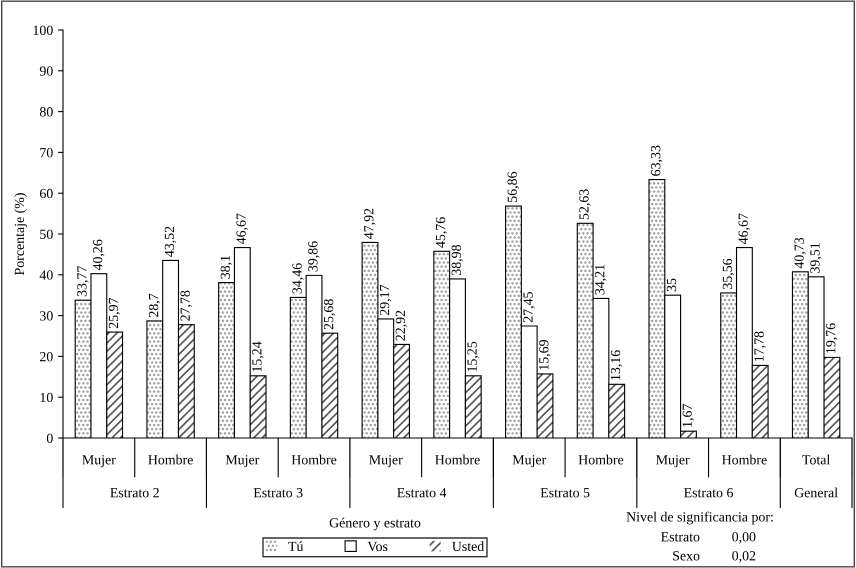 Image resolution: width=856 pixels, height=568 pixels. I want to click on x-axis-title: Género y estrato, so click(375, 524).